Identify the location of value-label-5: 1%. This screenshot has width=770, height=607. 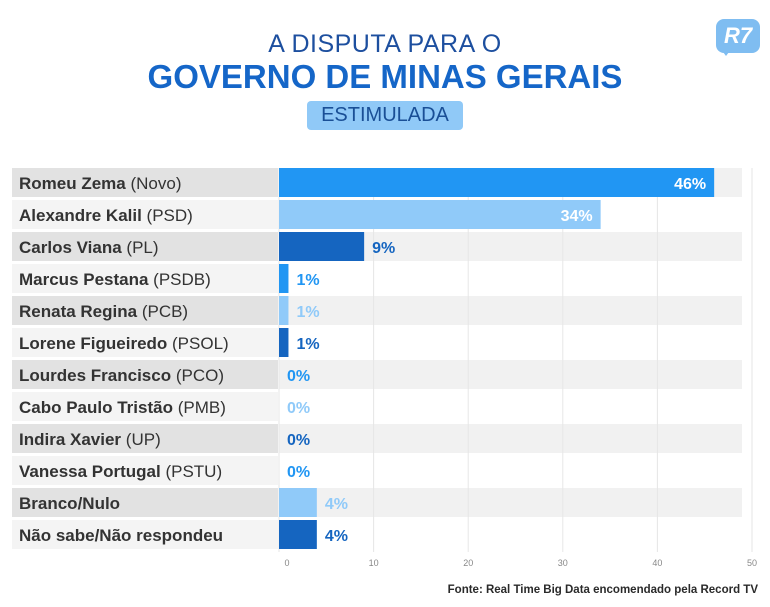
(307, 344).